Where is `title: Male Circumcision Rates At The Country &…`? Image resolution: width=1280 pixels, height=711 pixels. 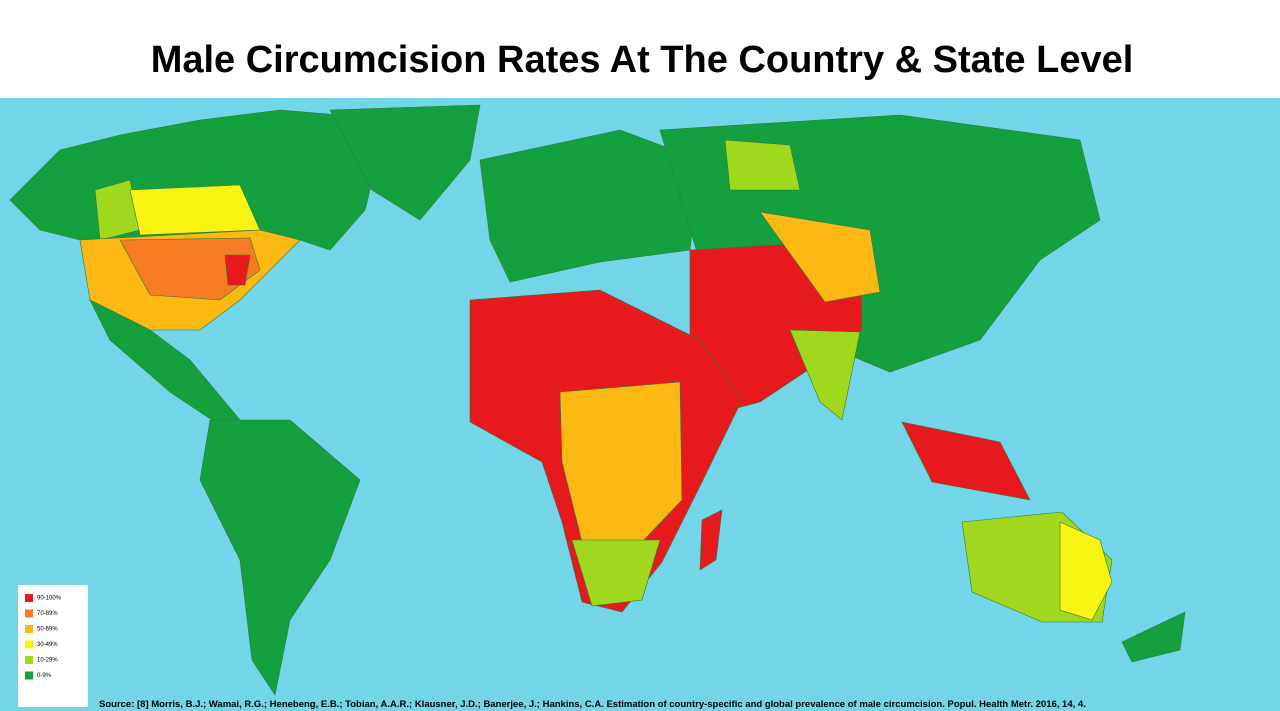 title: Male Circumcision Rates At The Country &… is located at coordinates (642, 60).